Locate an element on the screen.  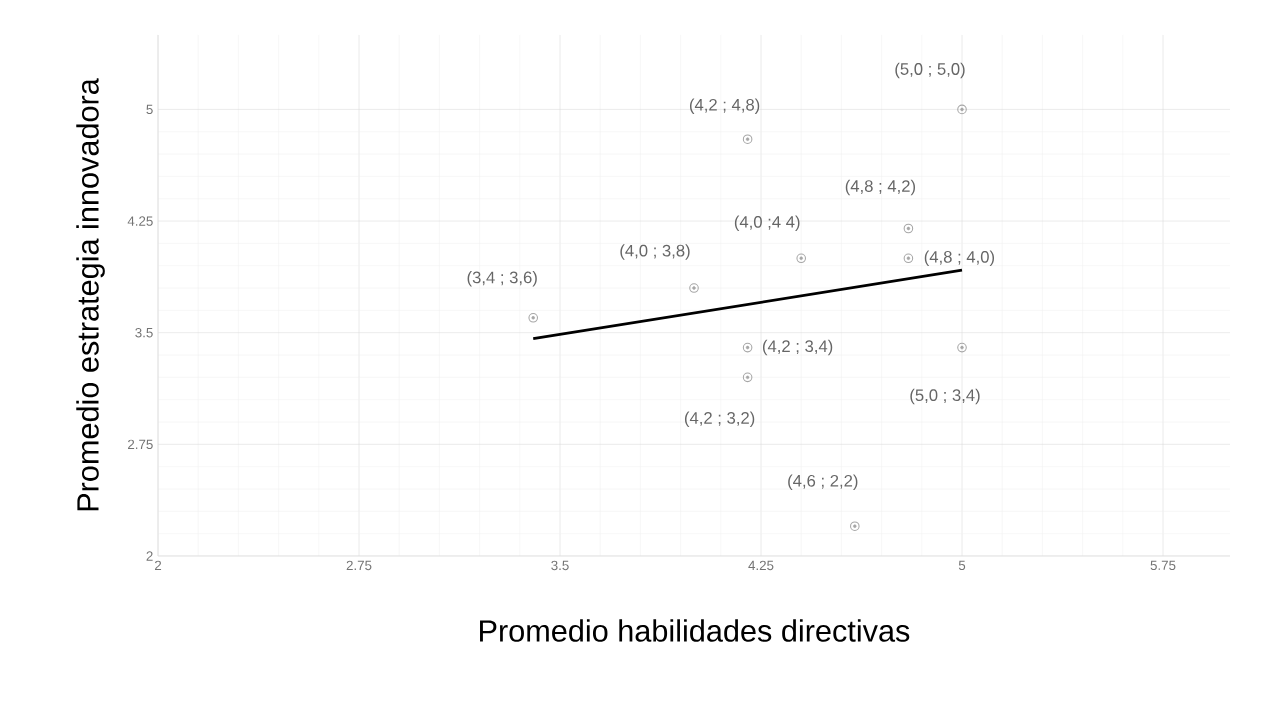
y-tick-label: 3.5 is located at coordinates (144, 332).